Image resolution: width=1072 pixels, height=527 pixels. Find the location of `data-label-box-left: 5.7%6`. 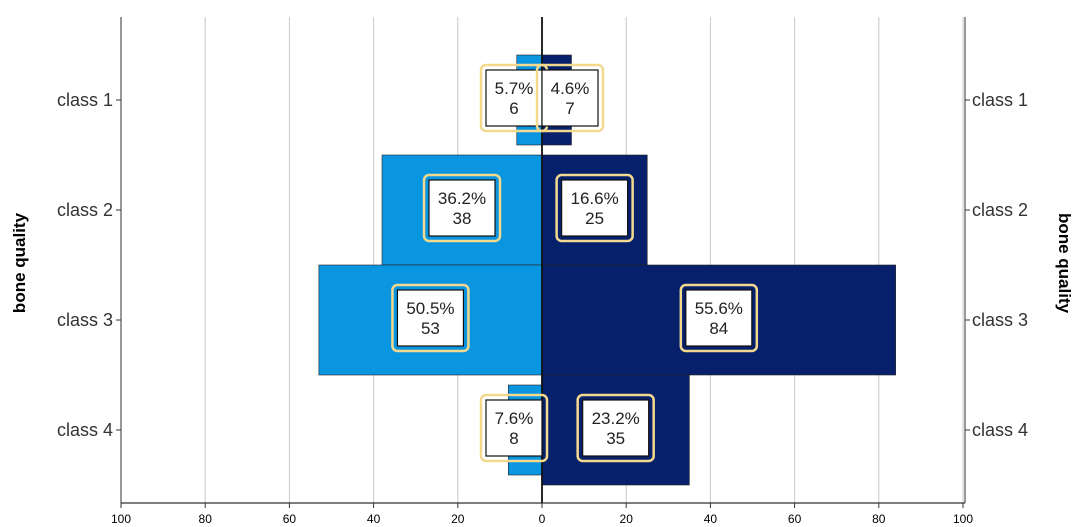

data-label-box-left: 5.7%6 is located at coordinates (514, 98).